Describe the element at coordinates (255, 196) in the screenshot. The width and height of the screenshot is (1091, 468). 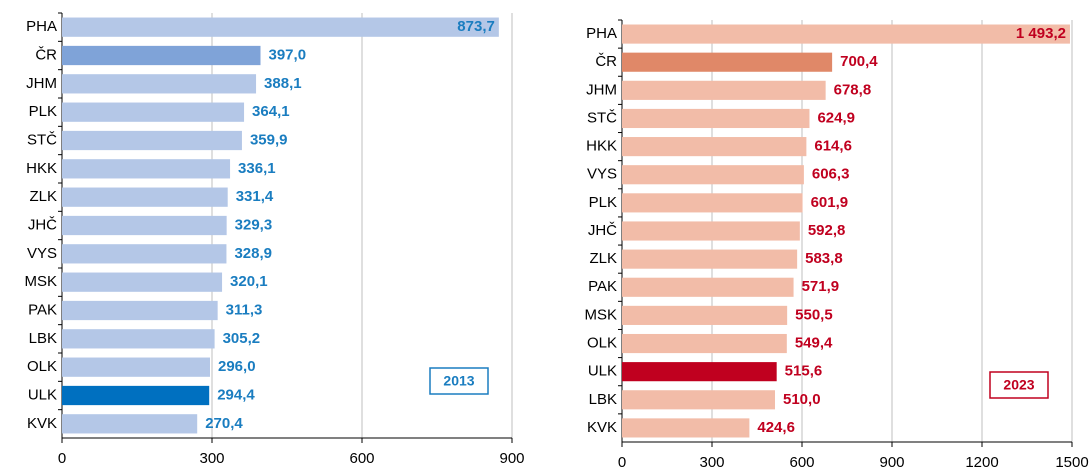
I see `value-label: 331,4` at that location.